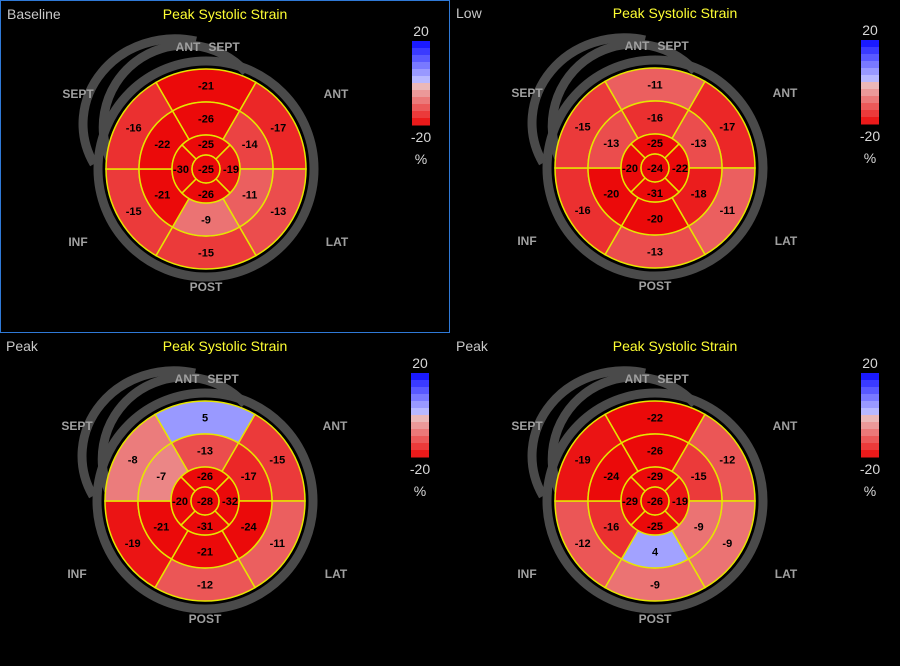 Image resolution: width=900 pixels, height=666 pixels. I want to click on segment-label: 5, so click(205, 419).